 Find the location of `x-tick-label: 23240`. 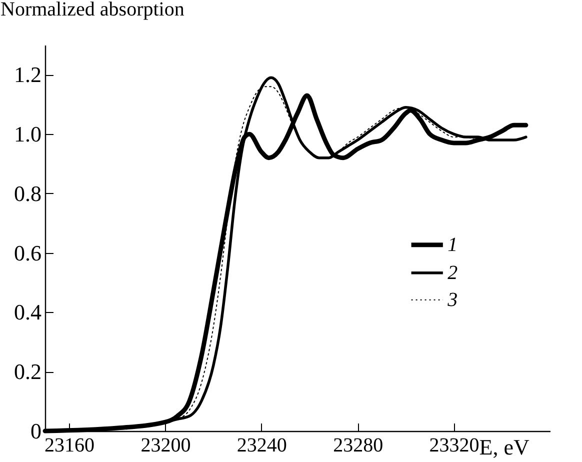

x-tick-label: 23240 is located at coordinates (261, 445).